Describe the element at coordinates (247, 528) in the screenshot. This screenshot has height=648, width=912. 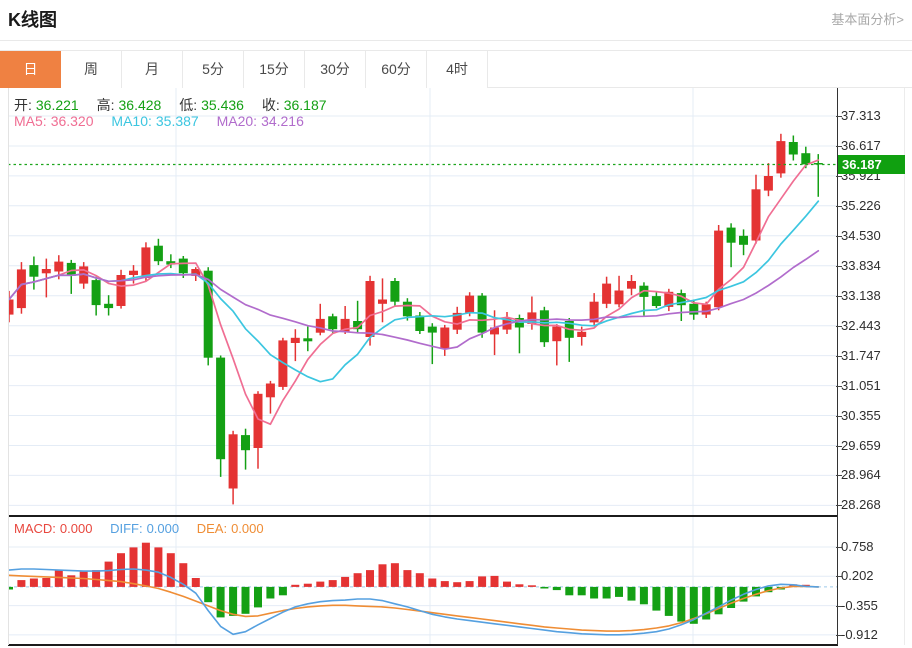
I see `dea-value: 0.000` at that location.